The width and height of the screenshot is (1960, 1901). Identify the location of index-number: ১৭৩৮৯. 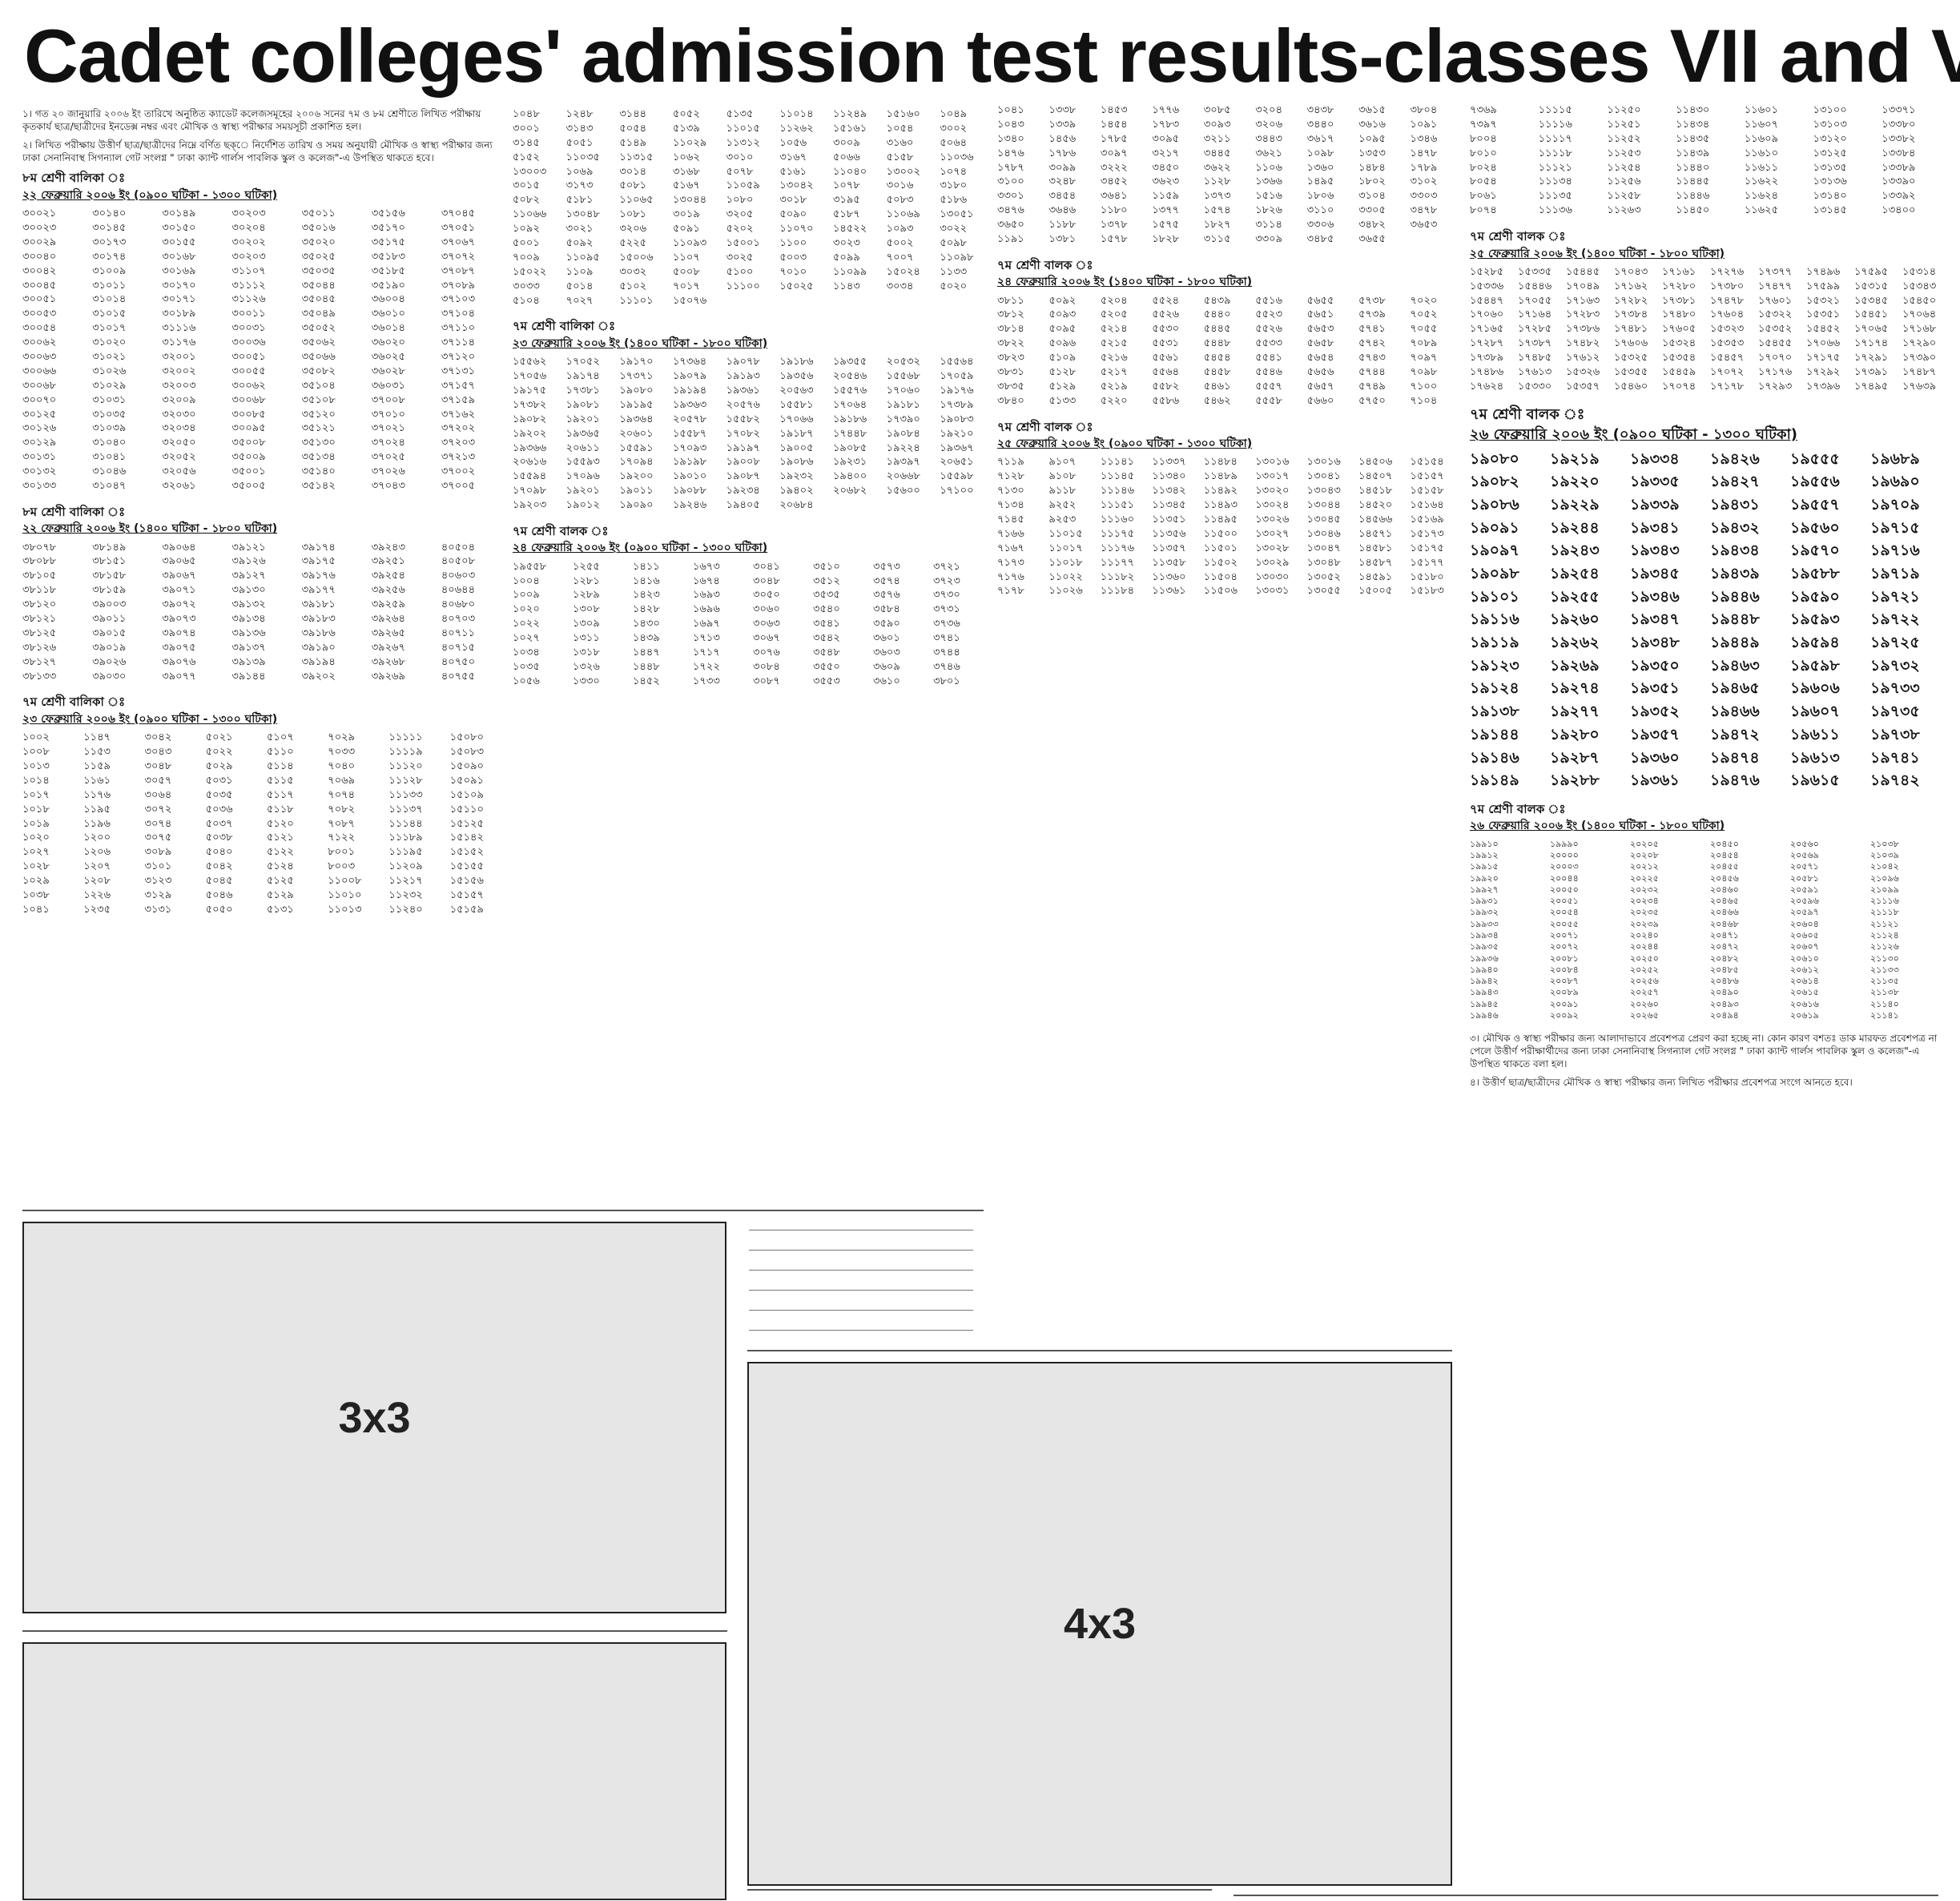
(957, 404).